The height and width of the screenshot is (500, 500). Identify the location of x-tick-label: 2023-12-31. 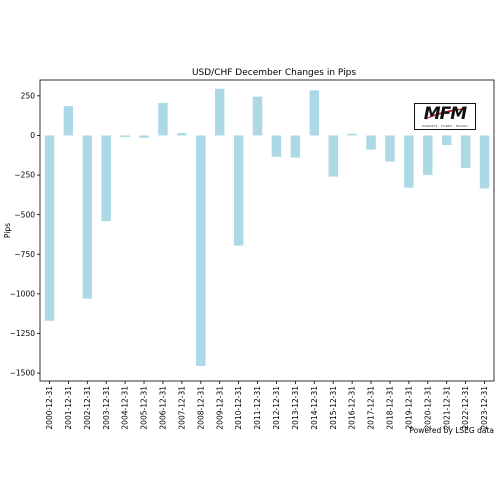
(484, 408).